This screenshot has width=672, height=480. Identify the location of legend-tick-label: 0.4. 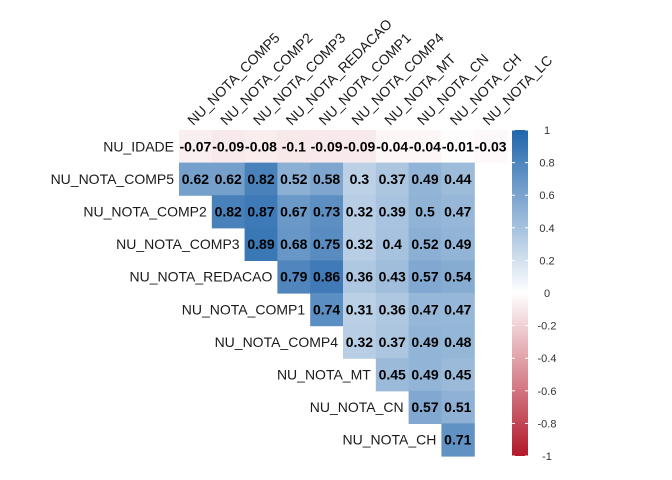
(546, 229).